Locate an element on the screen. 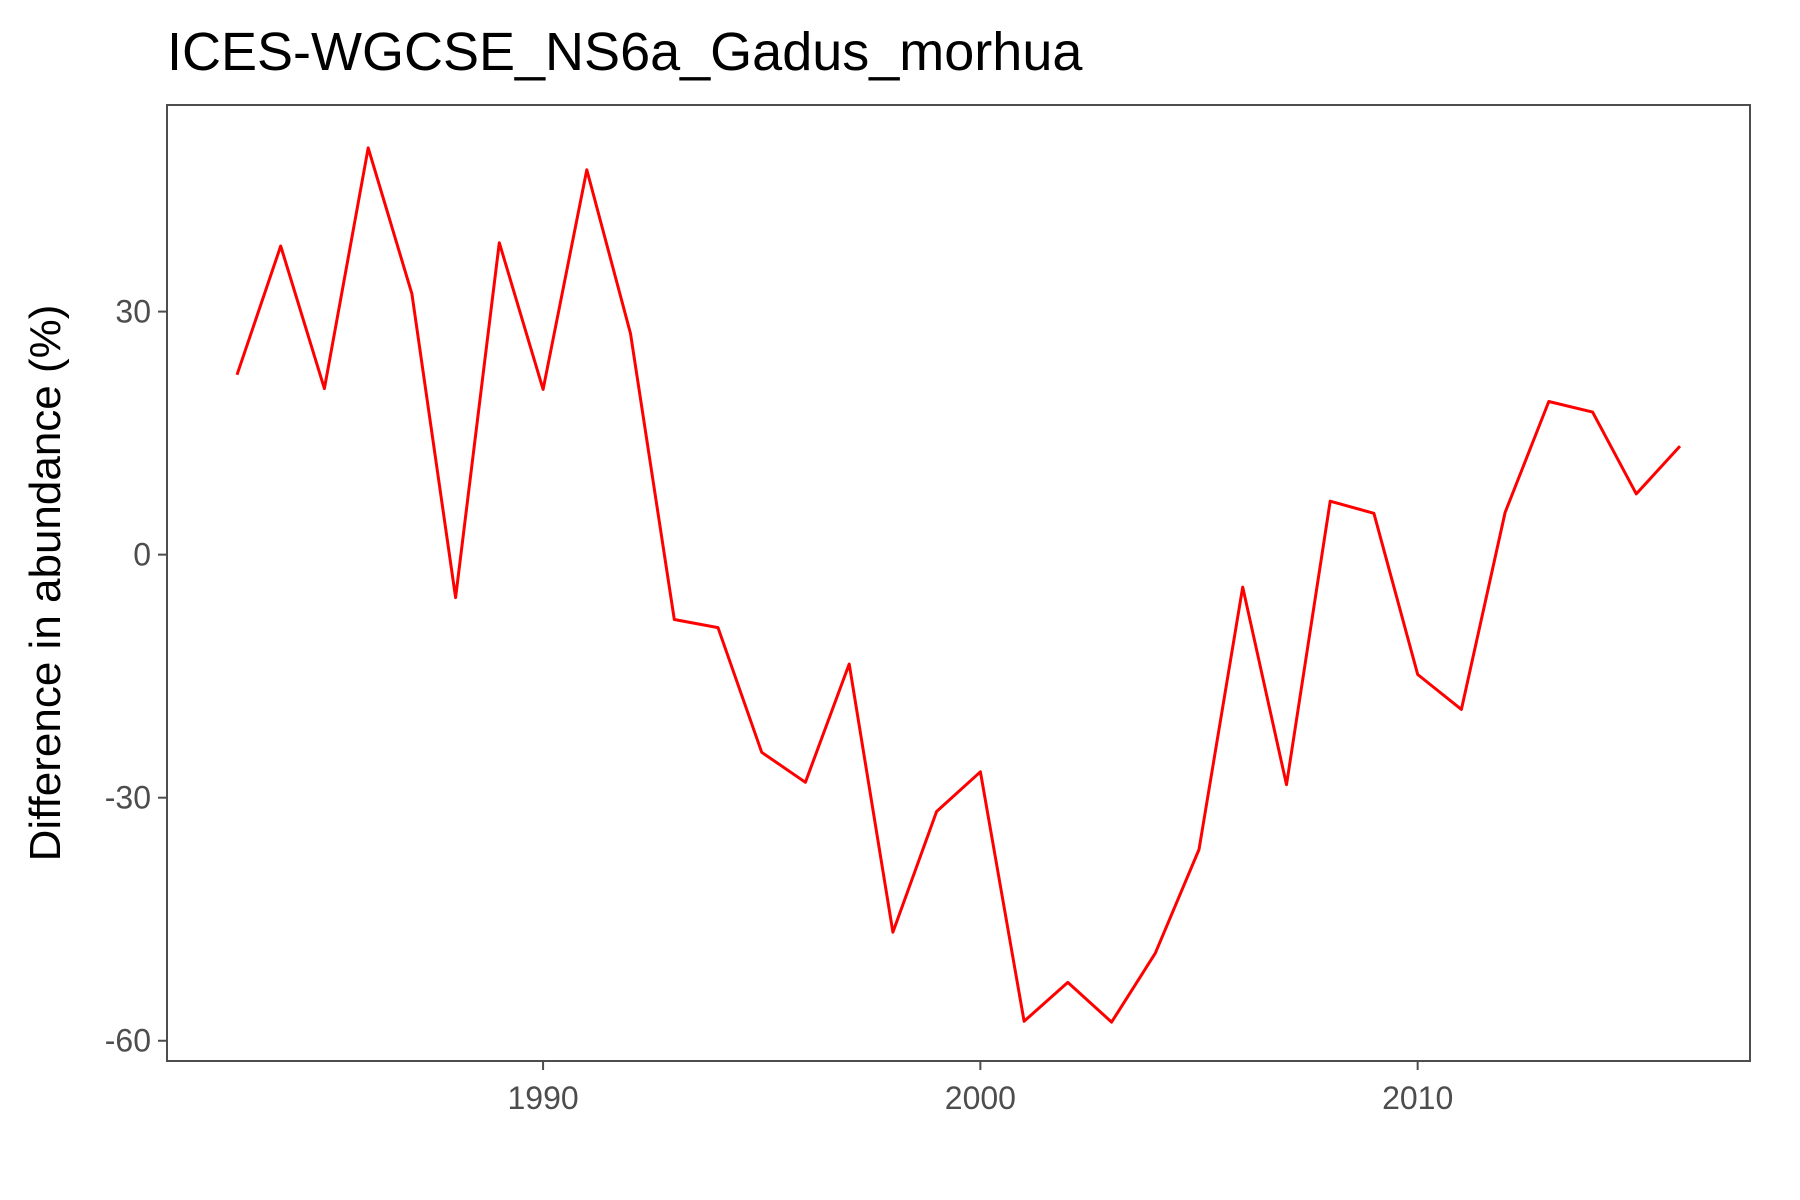  y-tick-label: 30 is located at coordinates (133, 312).